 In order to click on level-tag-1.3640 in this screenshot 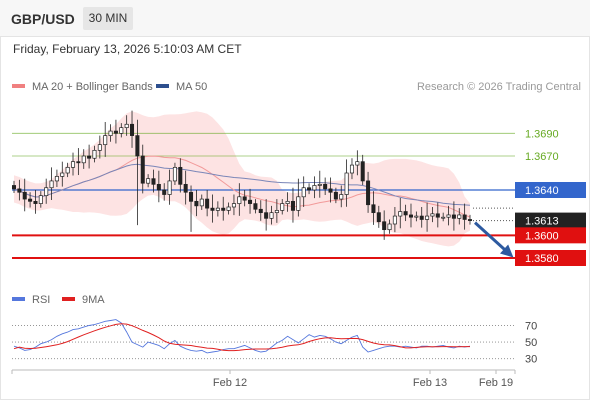, I will do `click(550, 190)`.